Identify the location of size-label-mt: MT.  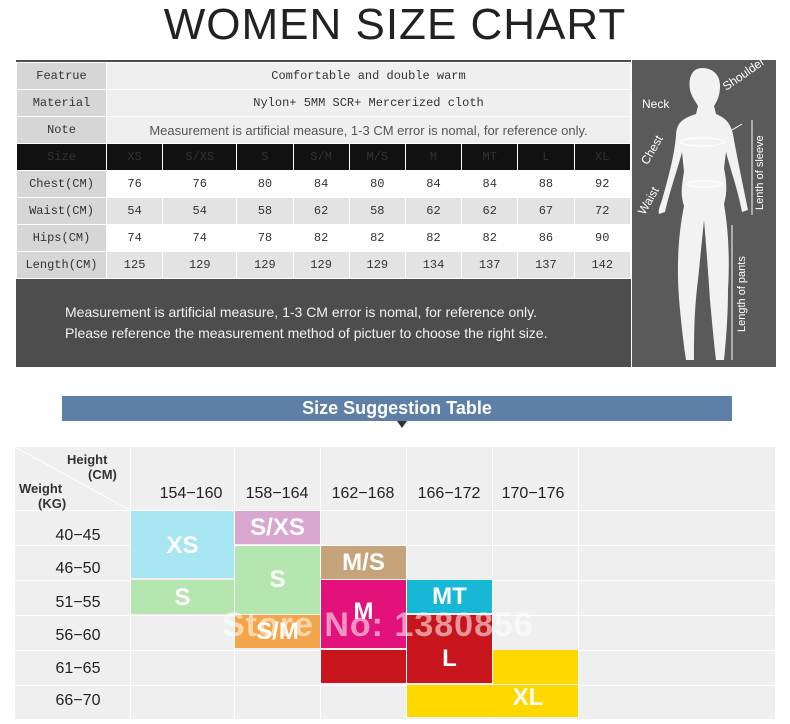
(449, 596).